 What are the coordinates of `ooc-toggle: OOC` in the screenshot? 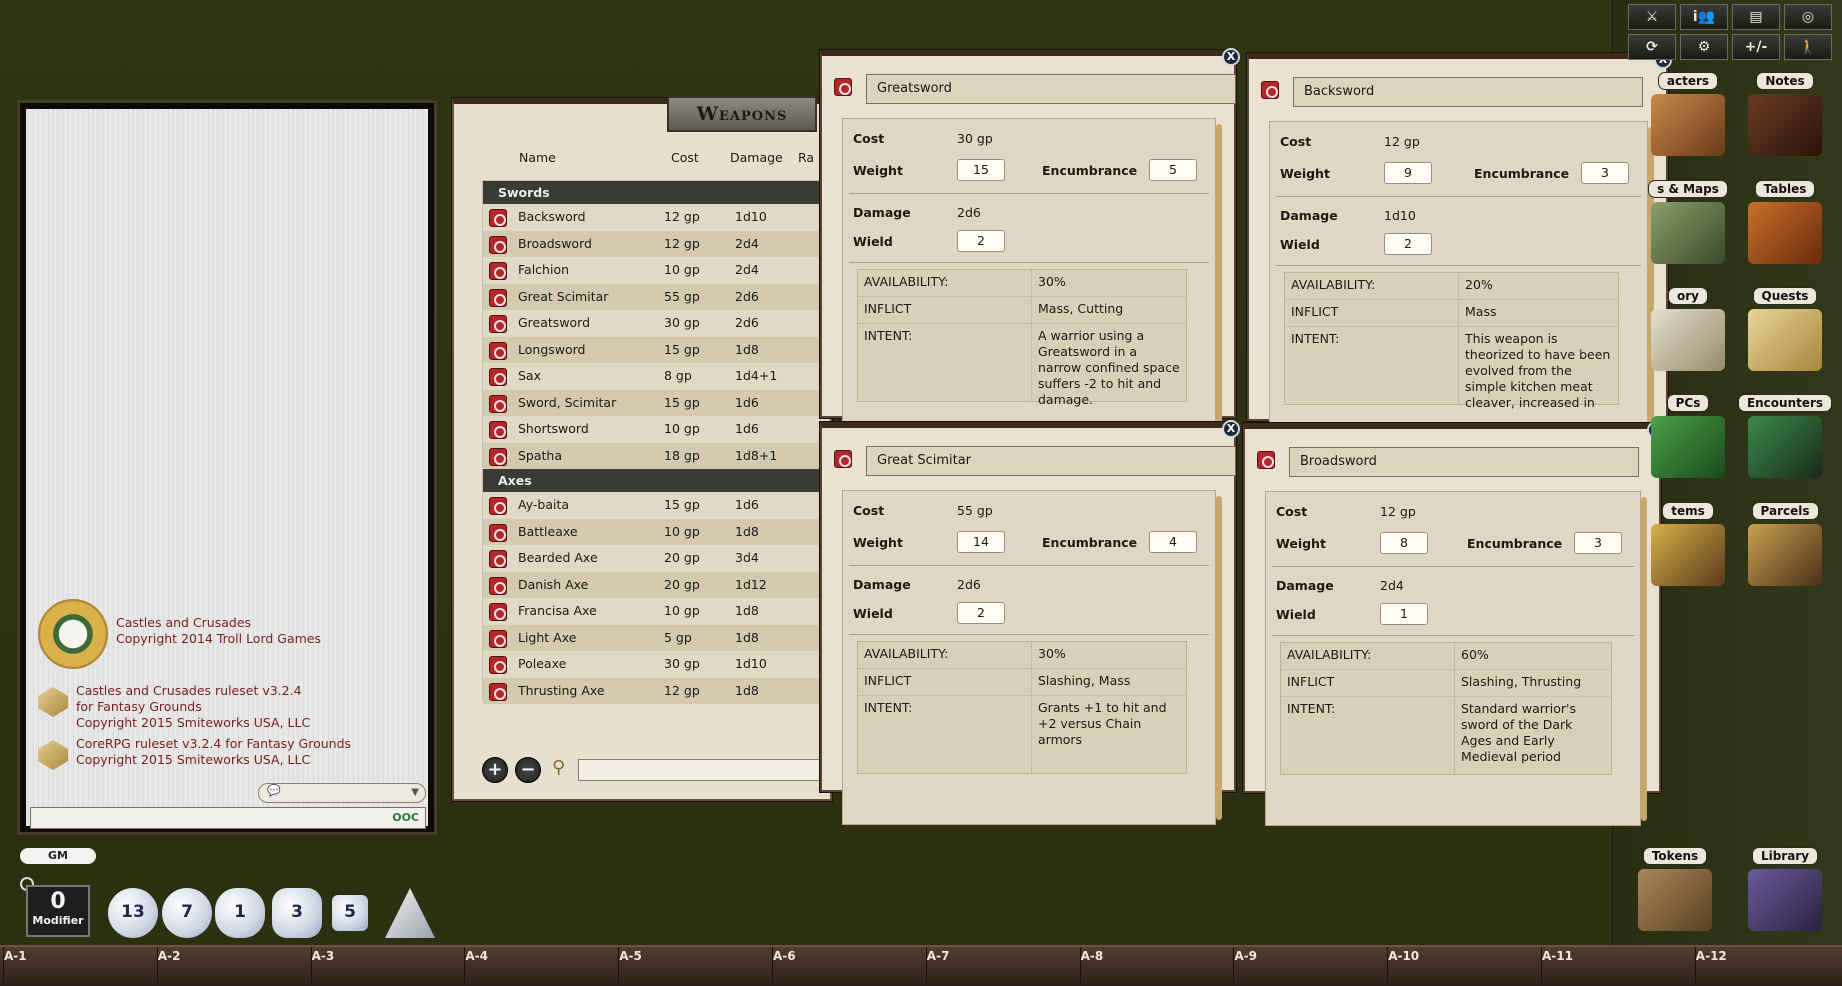 It's located at (405, 817).